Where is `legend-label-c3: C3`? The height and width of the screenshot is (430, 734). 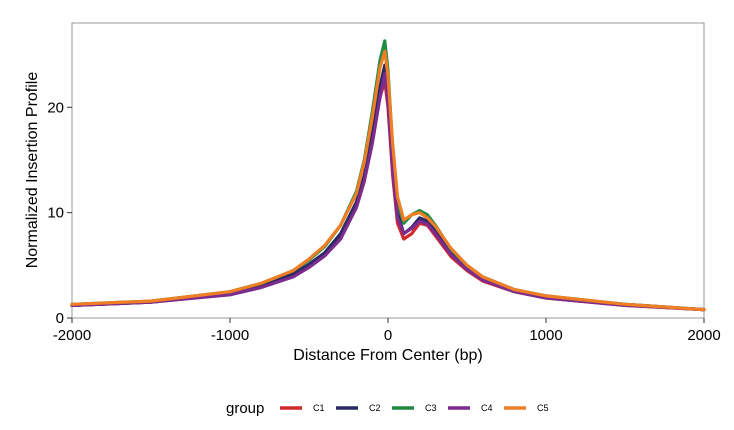
legend-label-c3: C3 is located at coordinates (431, 408).